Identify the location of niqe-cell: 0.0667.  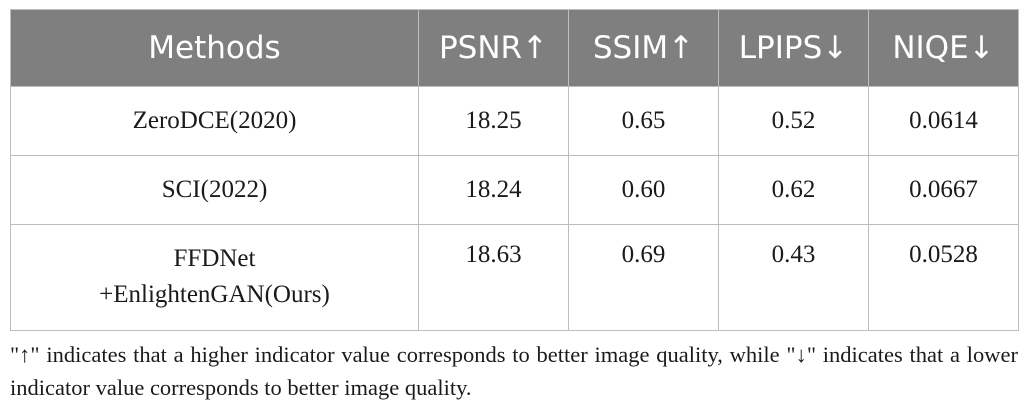
(943, 190).